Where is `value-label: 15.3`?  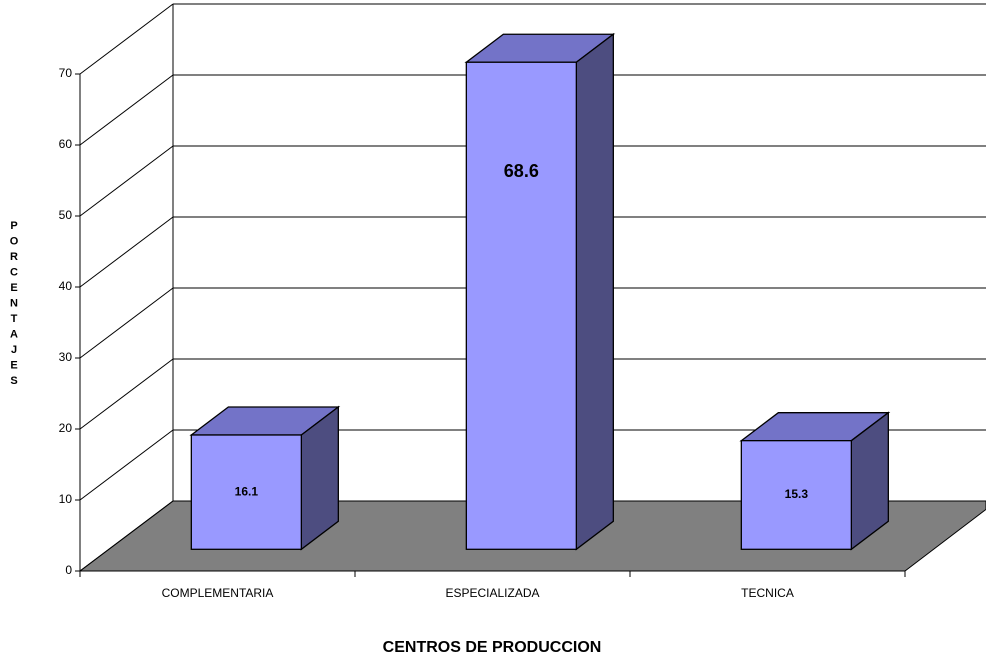 value-label: 15.3 is located at coordinates (797, 494).